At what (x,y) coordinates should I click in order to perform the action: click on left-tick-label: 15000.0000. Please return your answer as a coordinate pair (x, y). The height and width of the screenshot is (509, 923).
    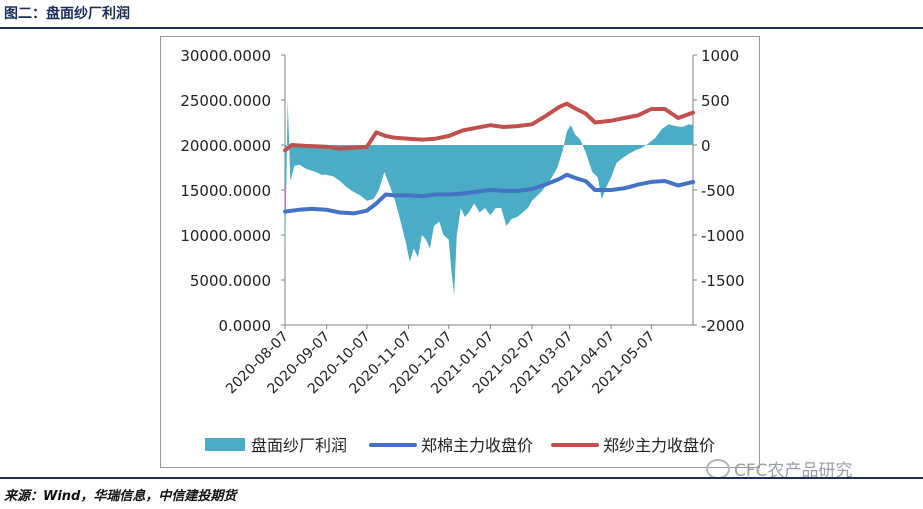
    Looking at the image, I should click on (225, 191).